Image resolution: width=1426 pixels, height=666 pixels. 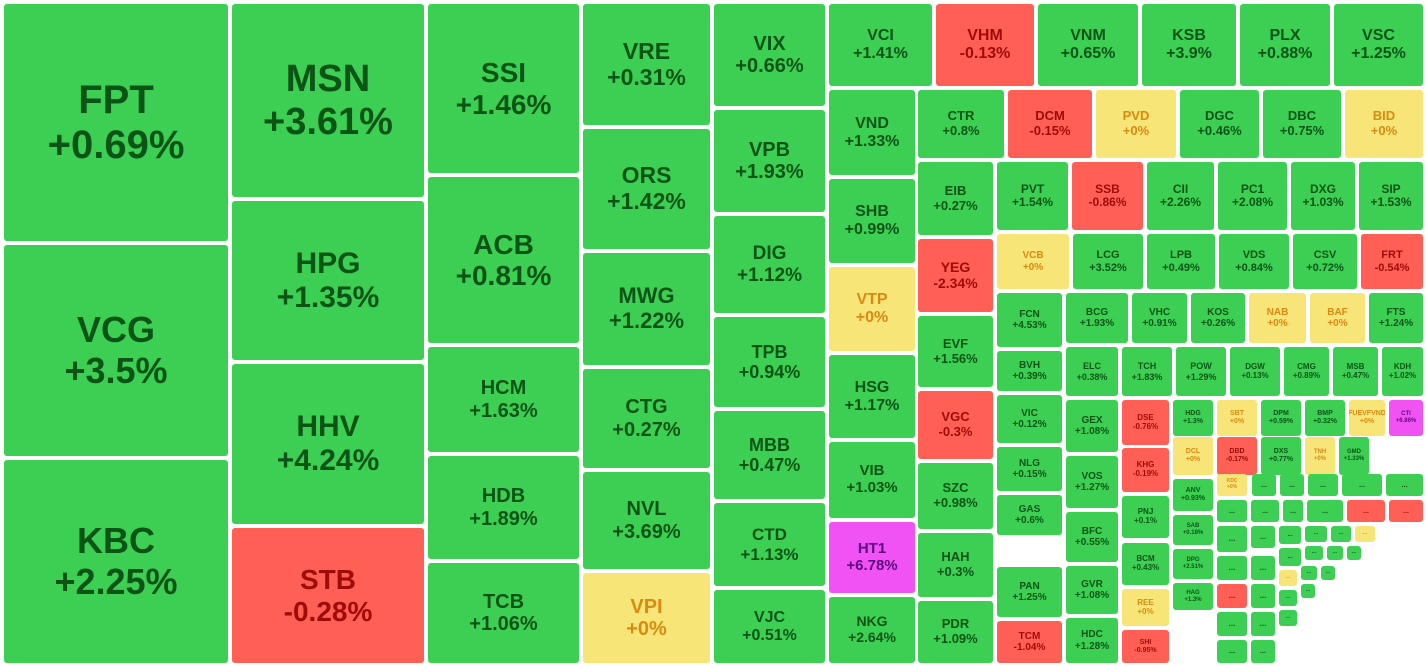 I want to click on heatmap-tile-kos: KOS +0.26%, so click(x=1218, y=318).